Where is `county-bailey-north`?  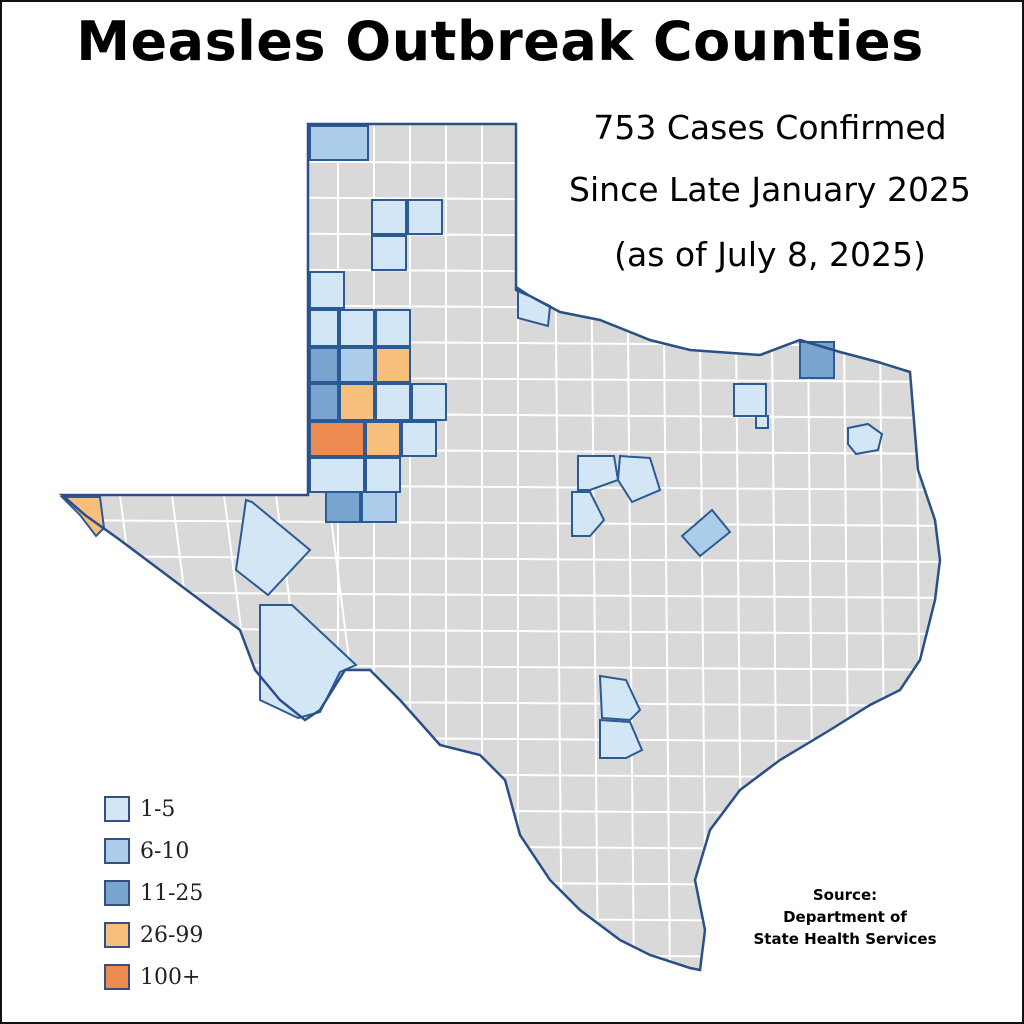
county-bailey-north is located at coordinates (324, 328).